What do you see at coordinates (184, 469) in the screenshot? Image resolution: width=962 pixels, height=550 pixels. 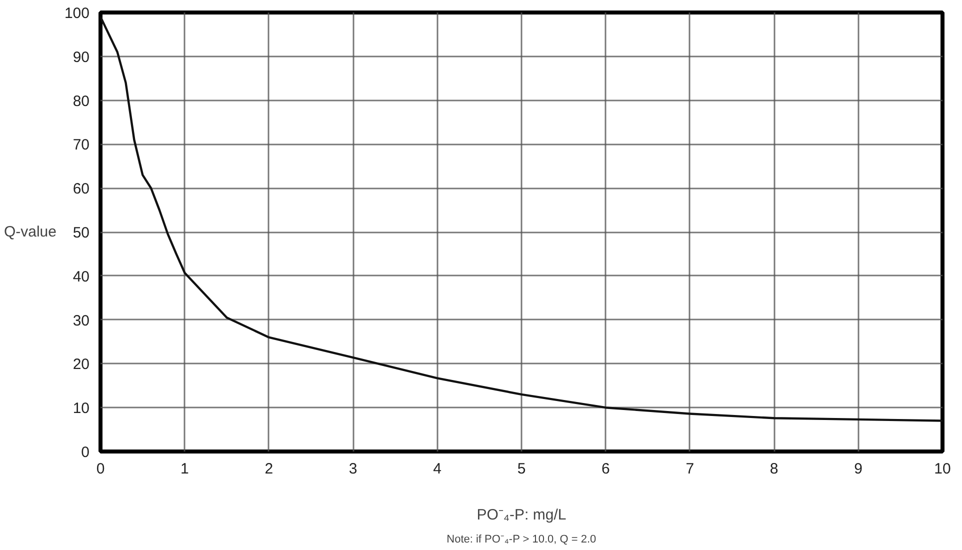 I see `x-tick-label: 1` at bounding box center [184, 469].